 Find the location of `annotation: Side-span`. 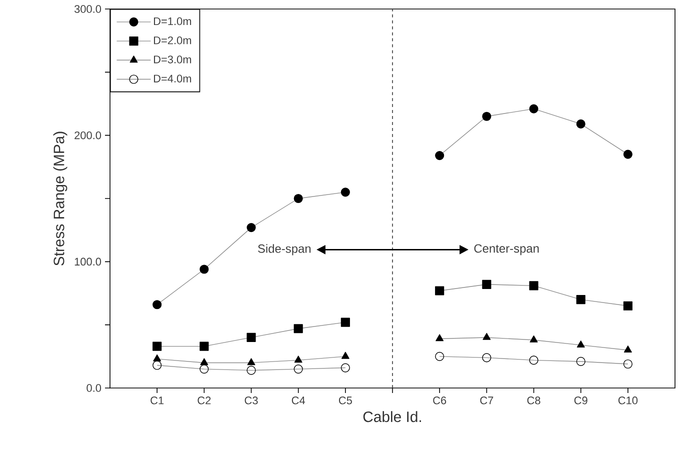

annotation: Side-span is located at coordinates (284, 250).